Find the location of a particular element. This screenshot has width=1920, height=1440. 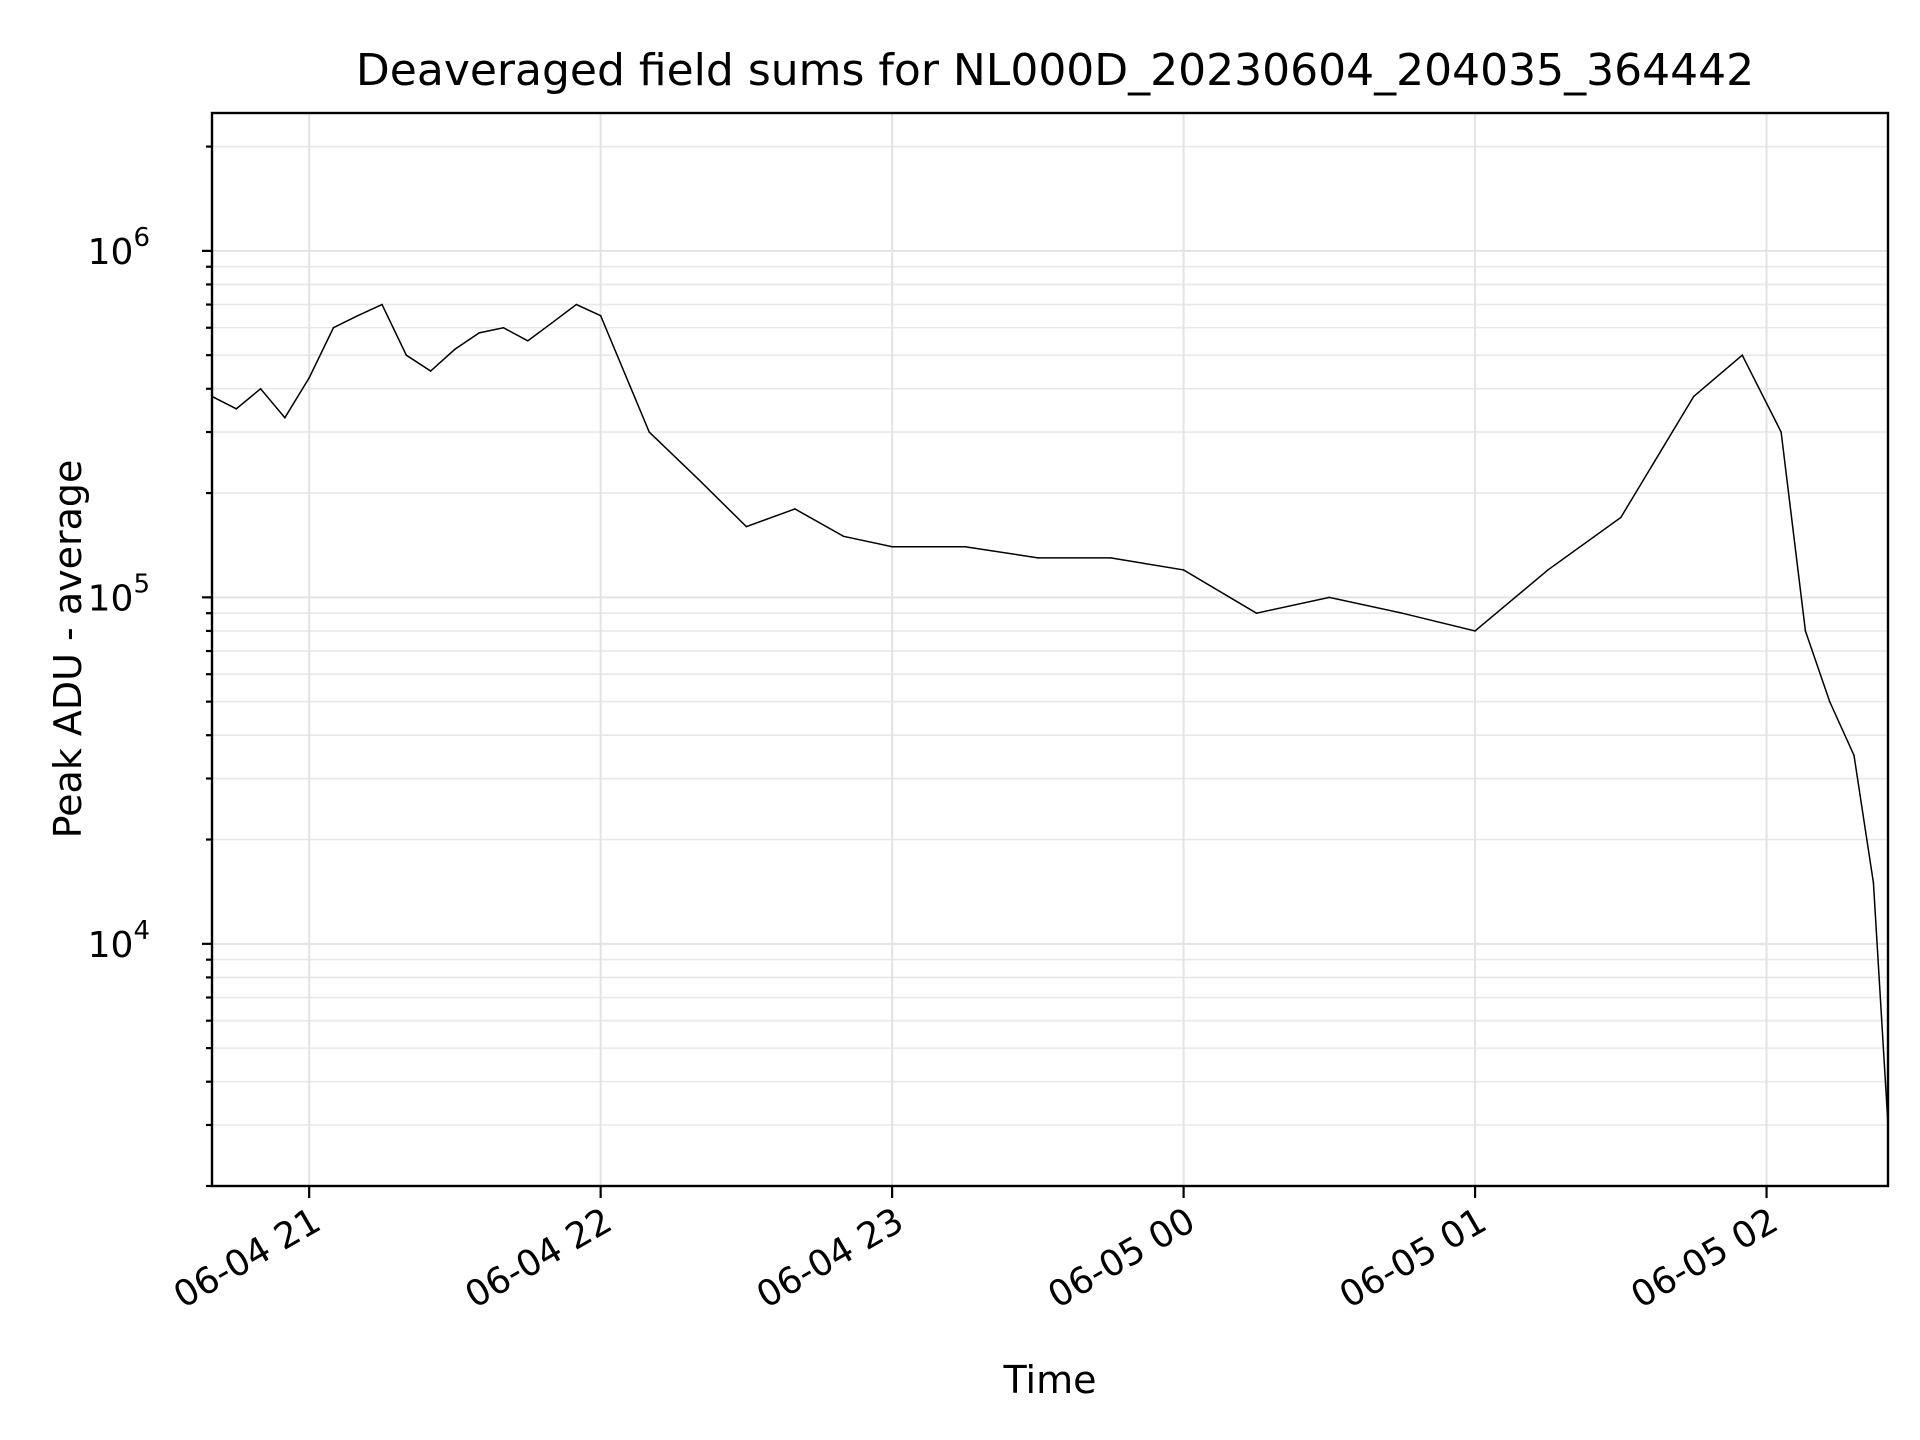

y-tick-exponent: 5 is located at coordinates (141, 584).